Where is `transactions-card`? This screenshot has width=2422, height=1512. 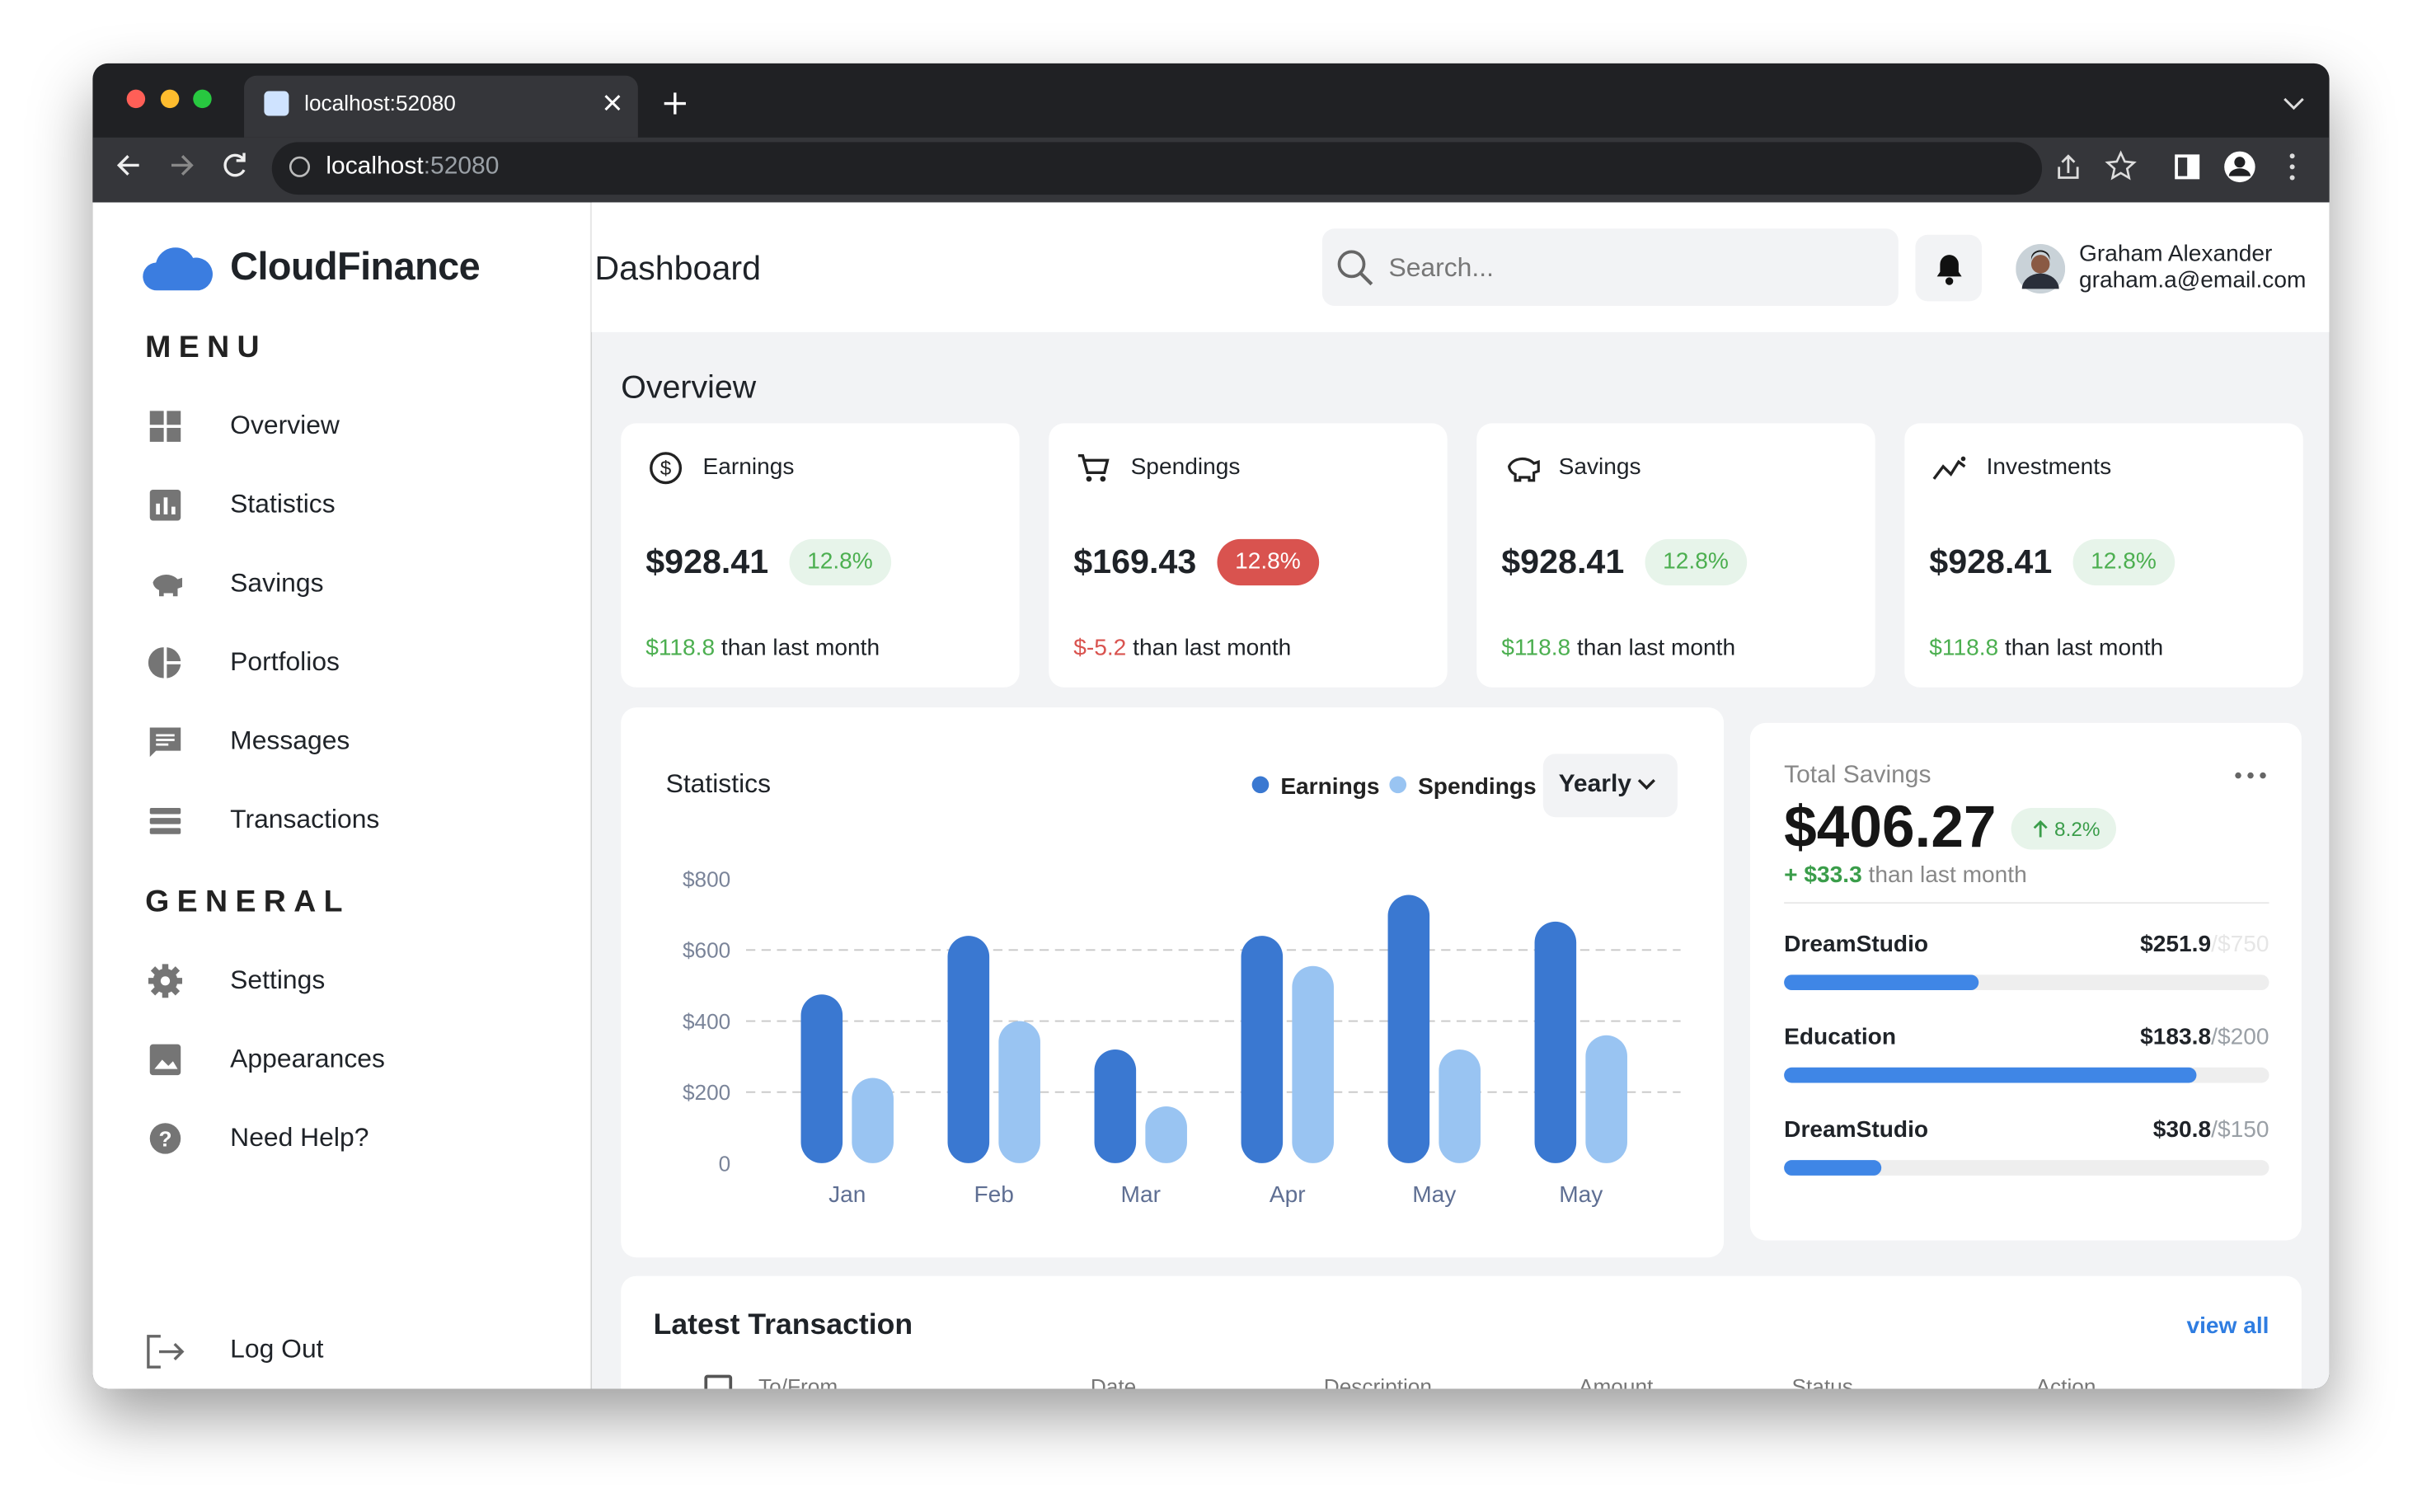 transactions-card is located at coordinates (1461, 1332).